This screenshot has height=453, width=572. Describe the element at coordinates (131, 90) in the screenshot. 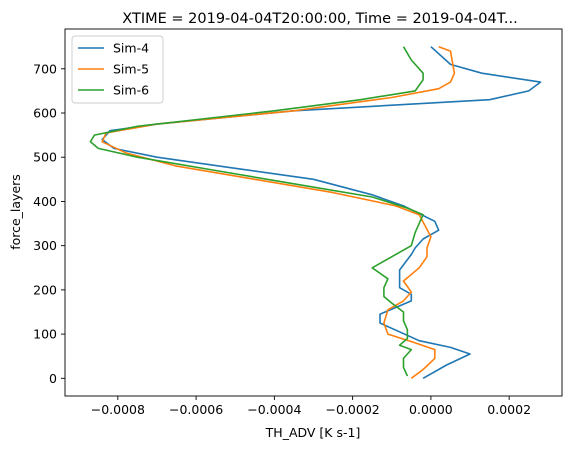

I see `legend-label: Sim-6` at that location.